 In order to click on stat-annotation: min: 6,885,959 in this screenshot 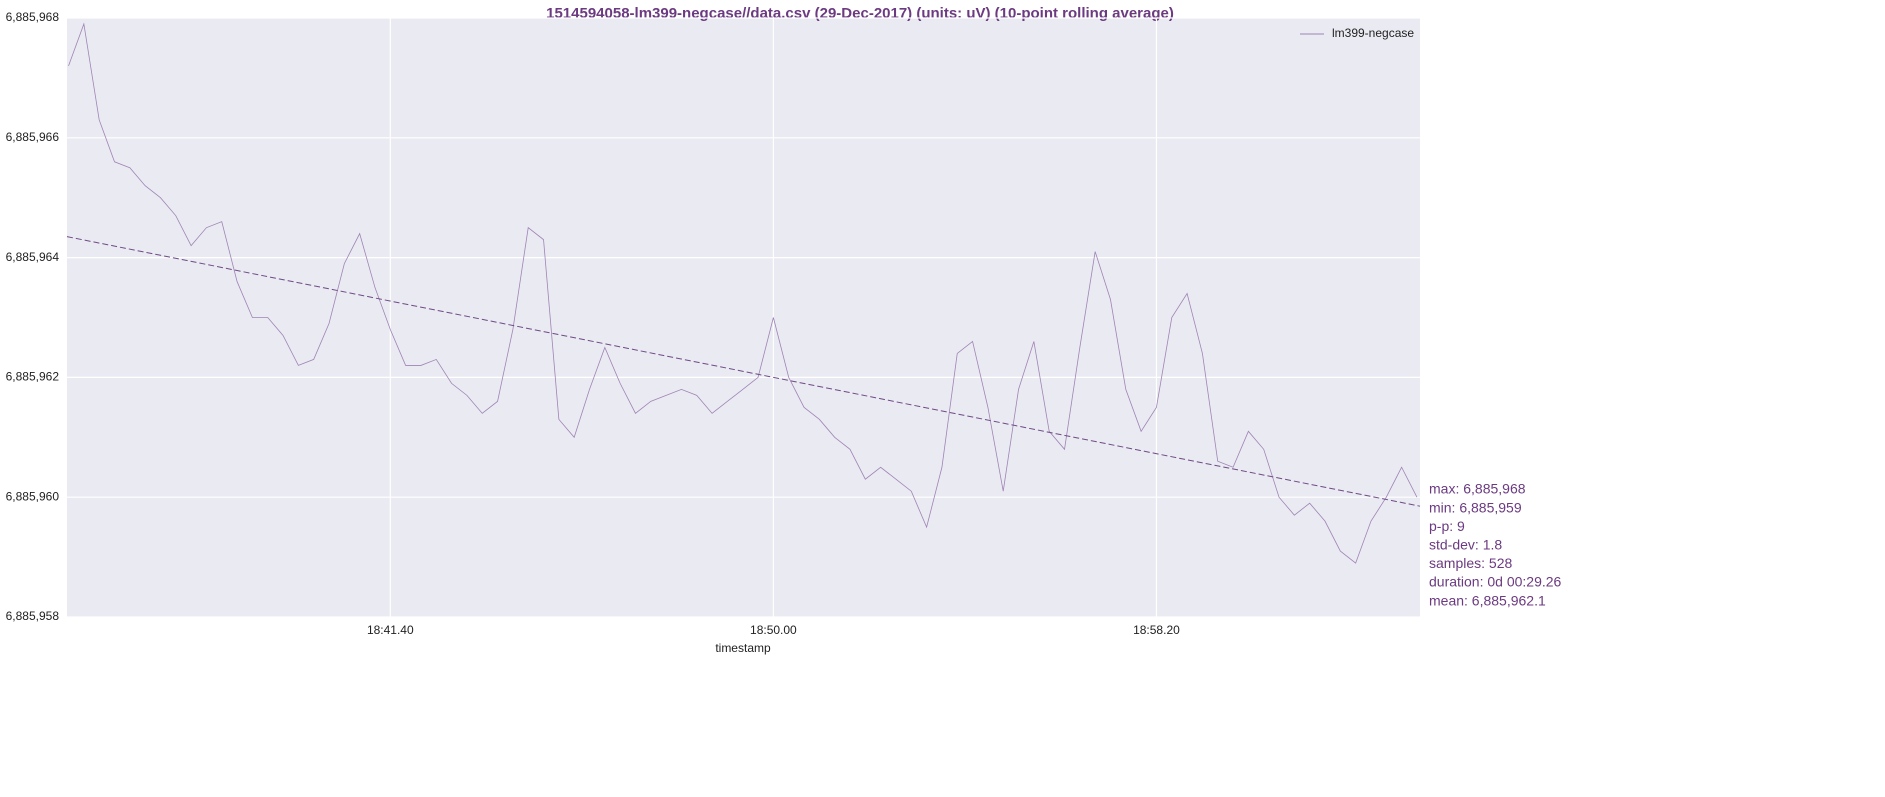, I will do `click(1475, 507)`.